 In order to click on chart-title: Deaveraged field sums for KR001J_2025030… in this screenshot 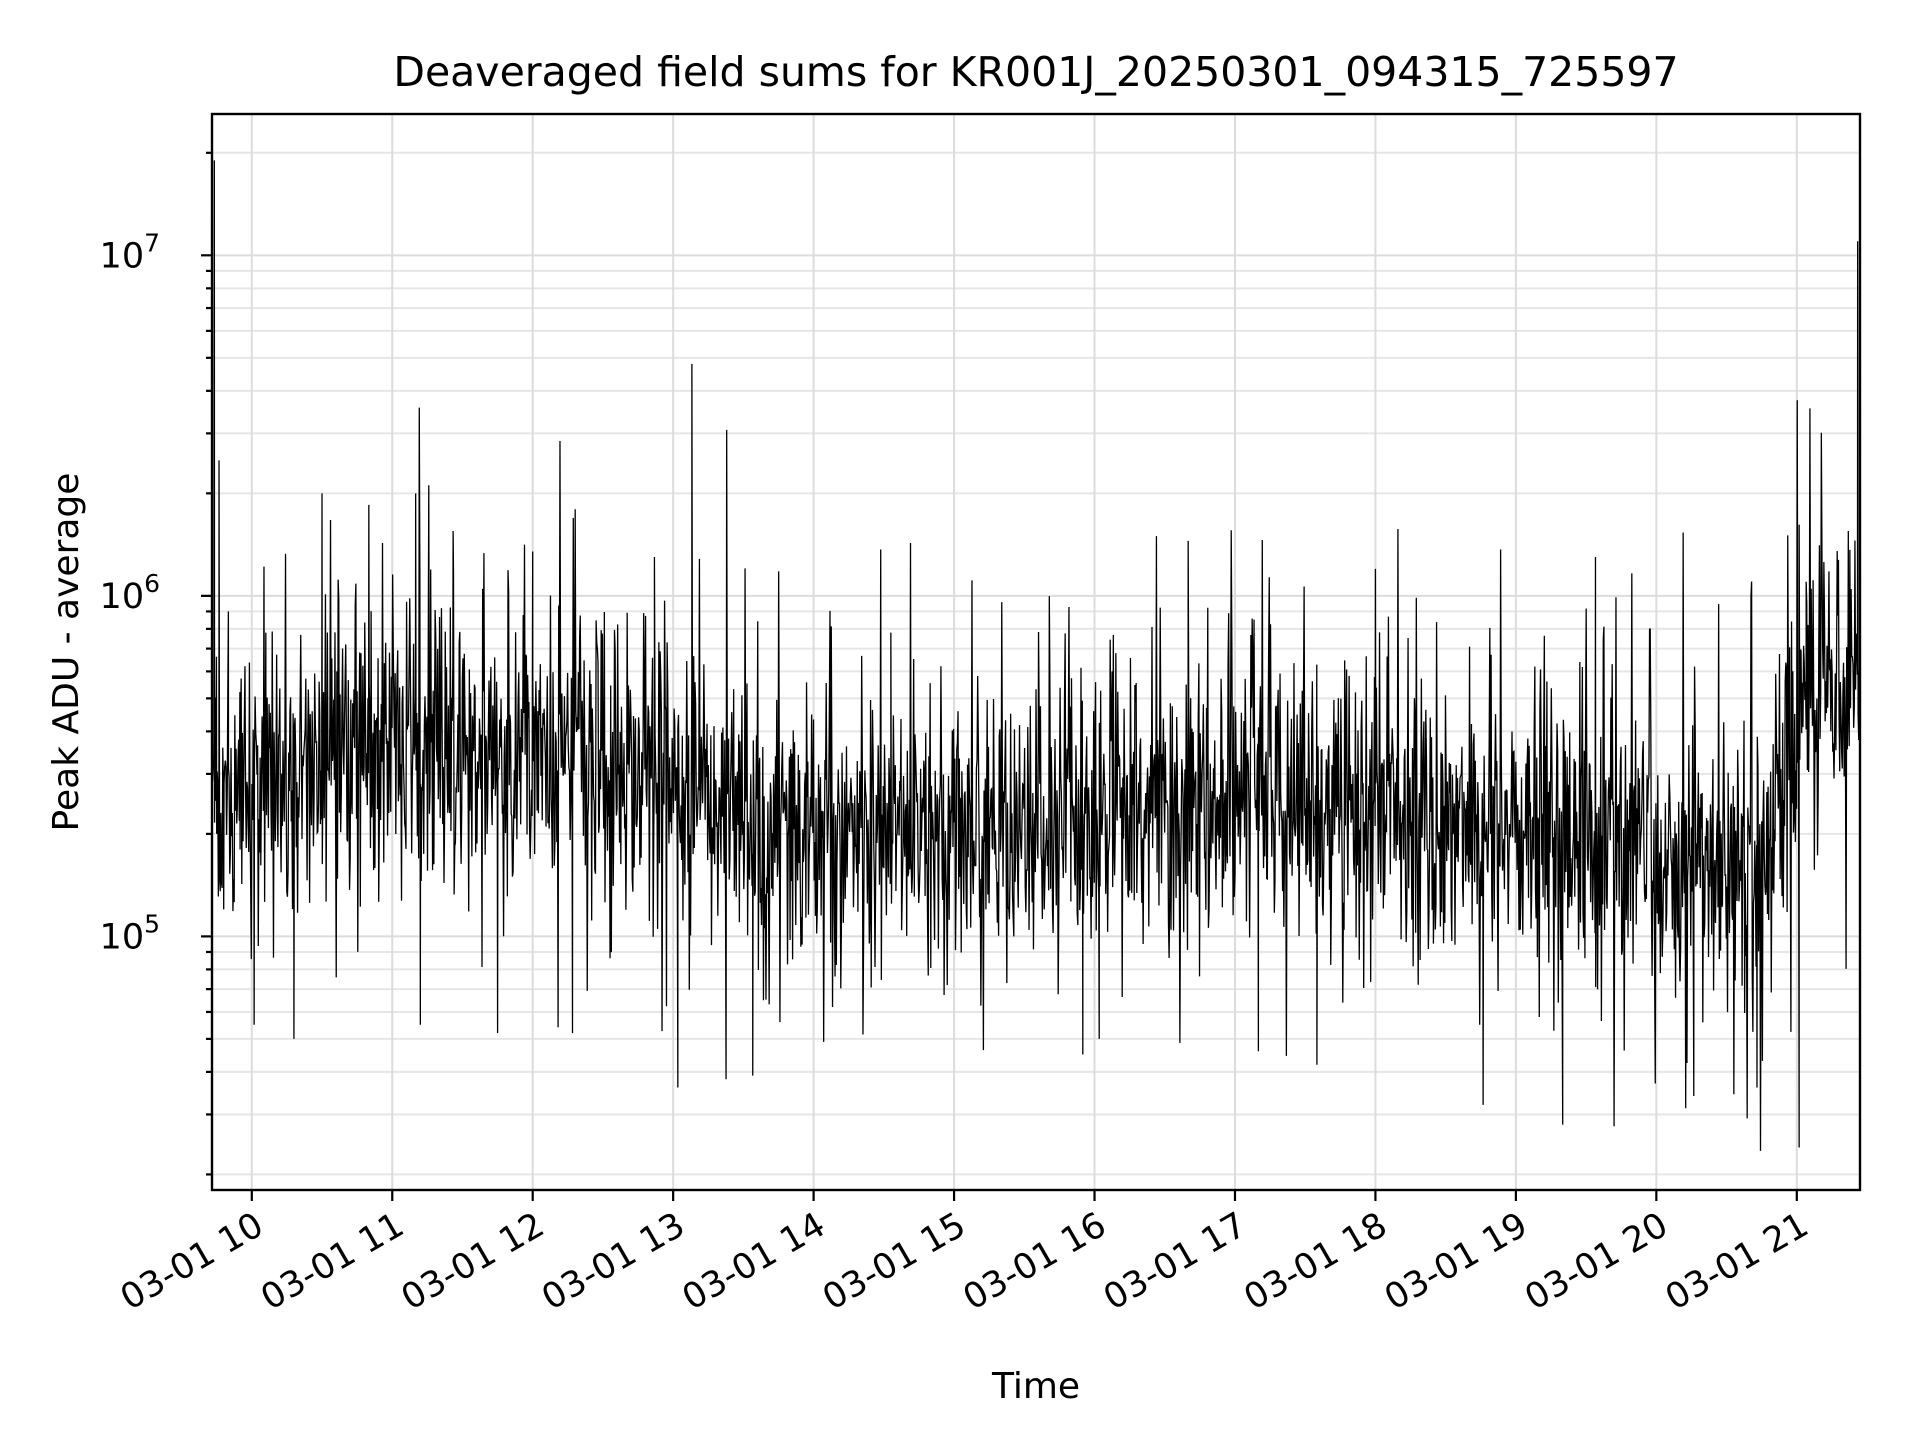, I will do `click(1035, 72)`.